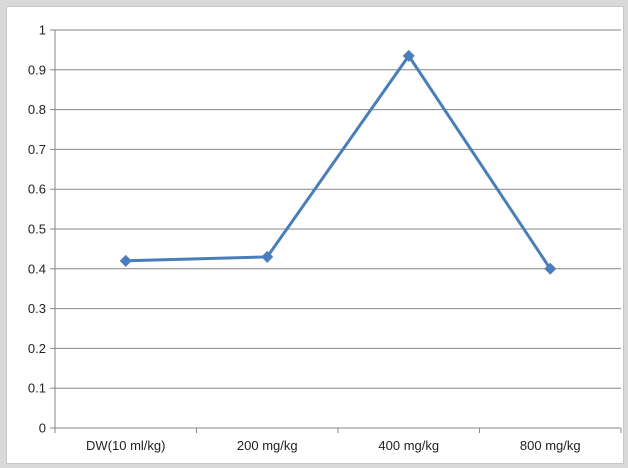 Image resolution: width=628 pixels, height=468 pixels. Describe the element at coordinates (333, 445) in the screenshot. I see `x-tick-labels: DW(10 ml/kg) 200 mg/kg 400 mg/kg 800 mg/kg` at that location.